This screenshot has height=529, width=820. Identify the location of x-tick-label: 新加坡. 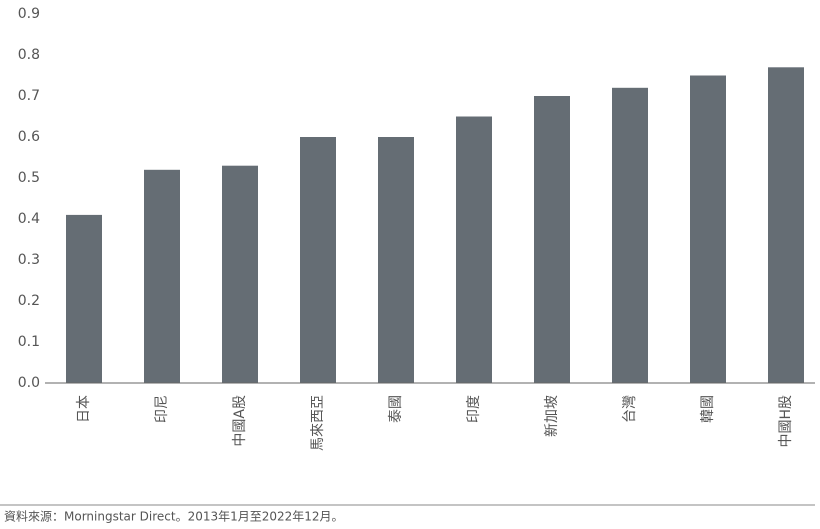
(552, 416).